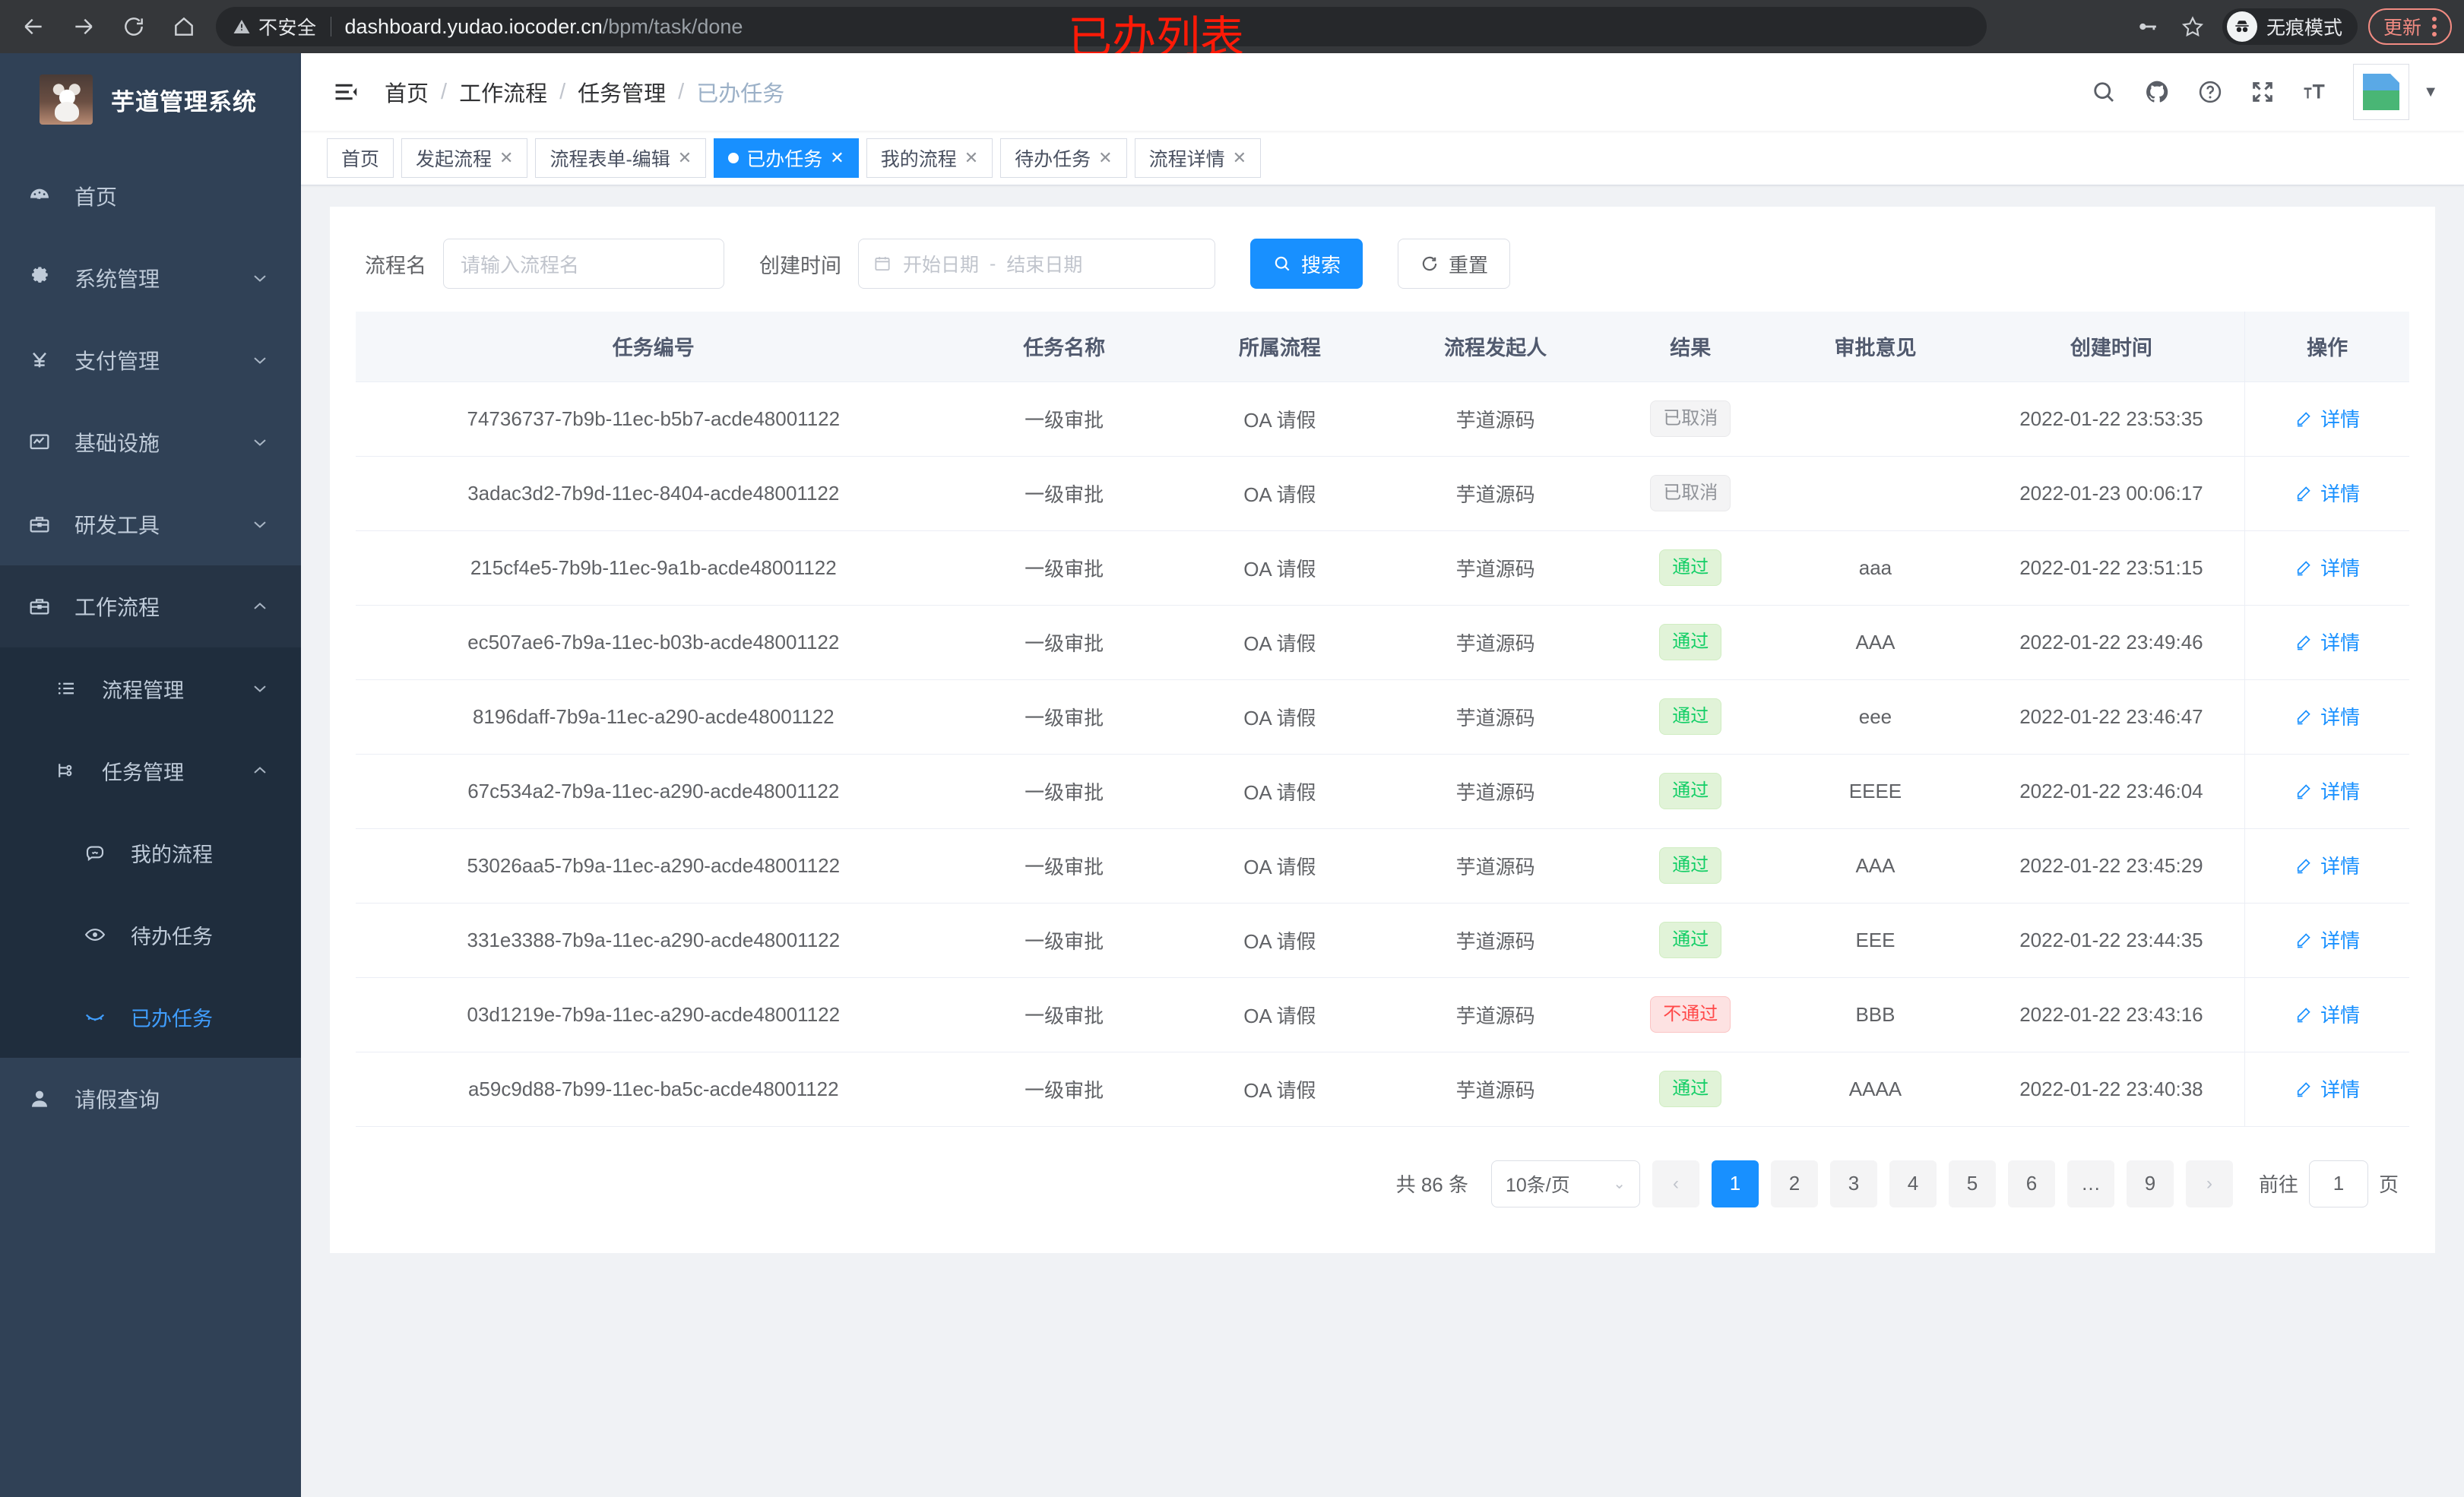 The height and width of the screenshot is (1497, 2464). I want to click on sidebar-item-my-process: 我的流程, so click(150, 853).